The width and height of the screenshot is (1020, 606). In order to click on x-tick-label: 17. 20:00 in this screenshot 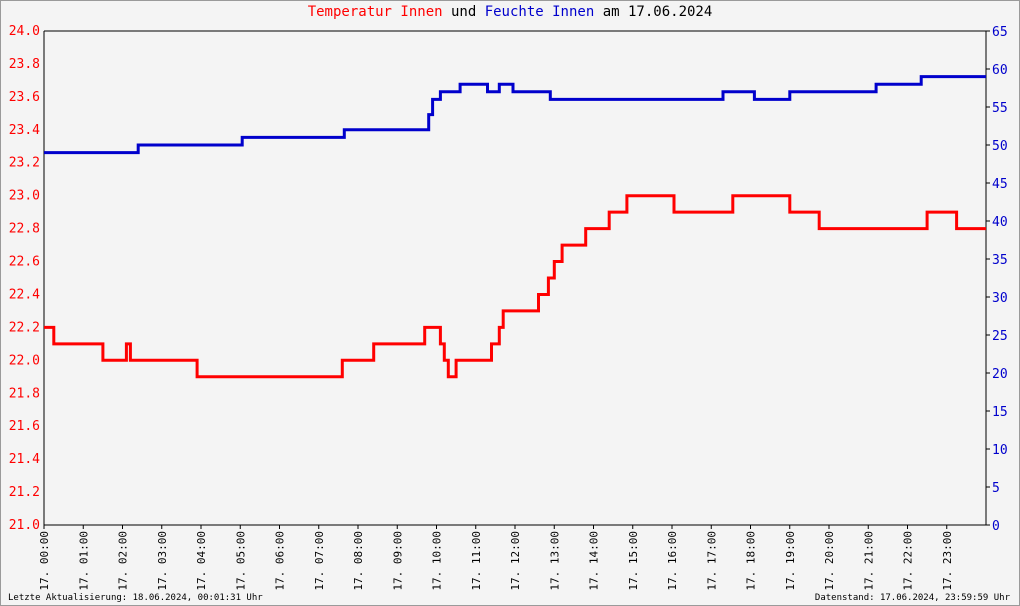, I will do `click(829, 561)`.